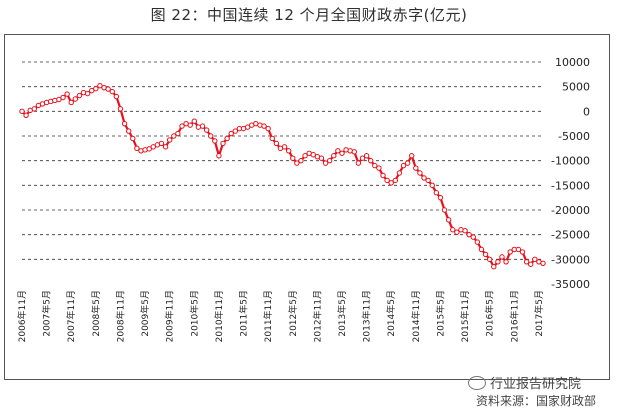  I want to click on x-tick-label: 2007年11月, so click(71, 316).